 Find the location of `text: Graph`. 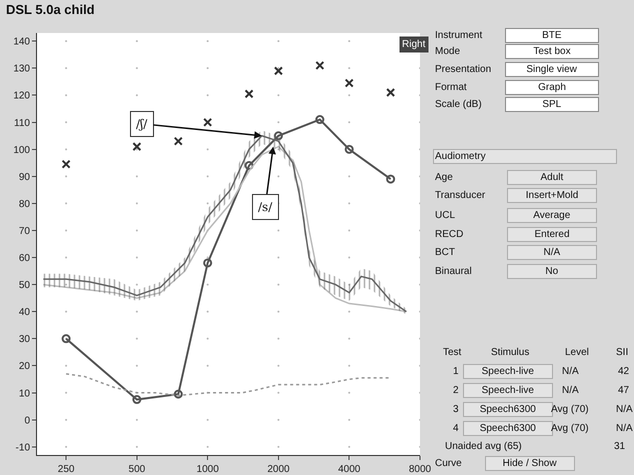

text: Graph is located at coordinates (552, 87).